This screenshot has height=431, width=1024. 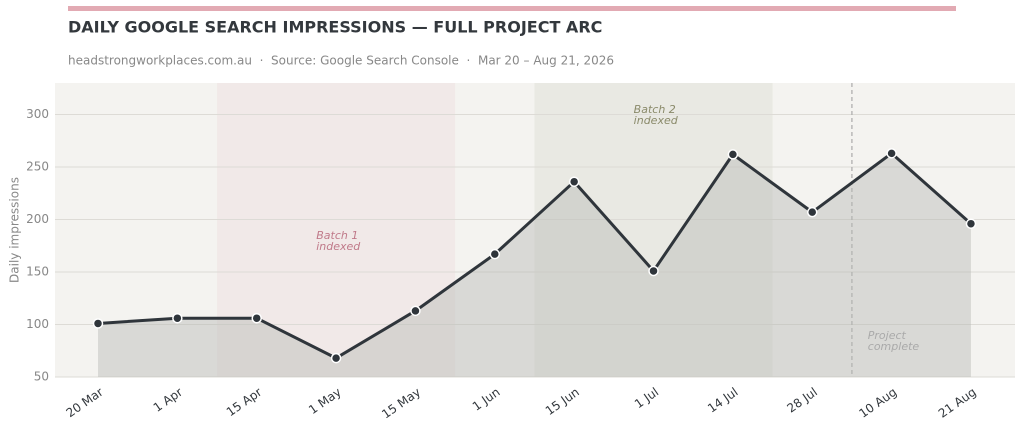 I want to click on x-tick-label: 15 May, so click(x=401, y=403).